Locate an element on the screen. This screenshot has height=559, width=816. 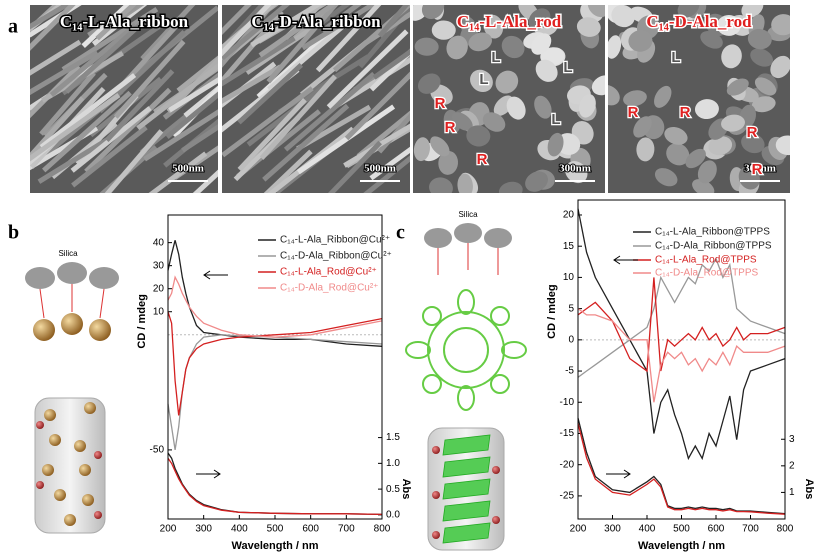
legend-label: C₁₄-L-Ala_Ribbon@Cu²⁺ is located at coordinates (335, 240).